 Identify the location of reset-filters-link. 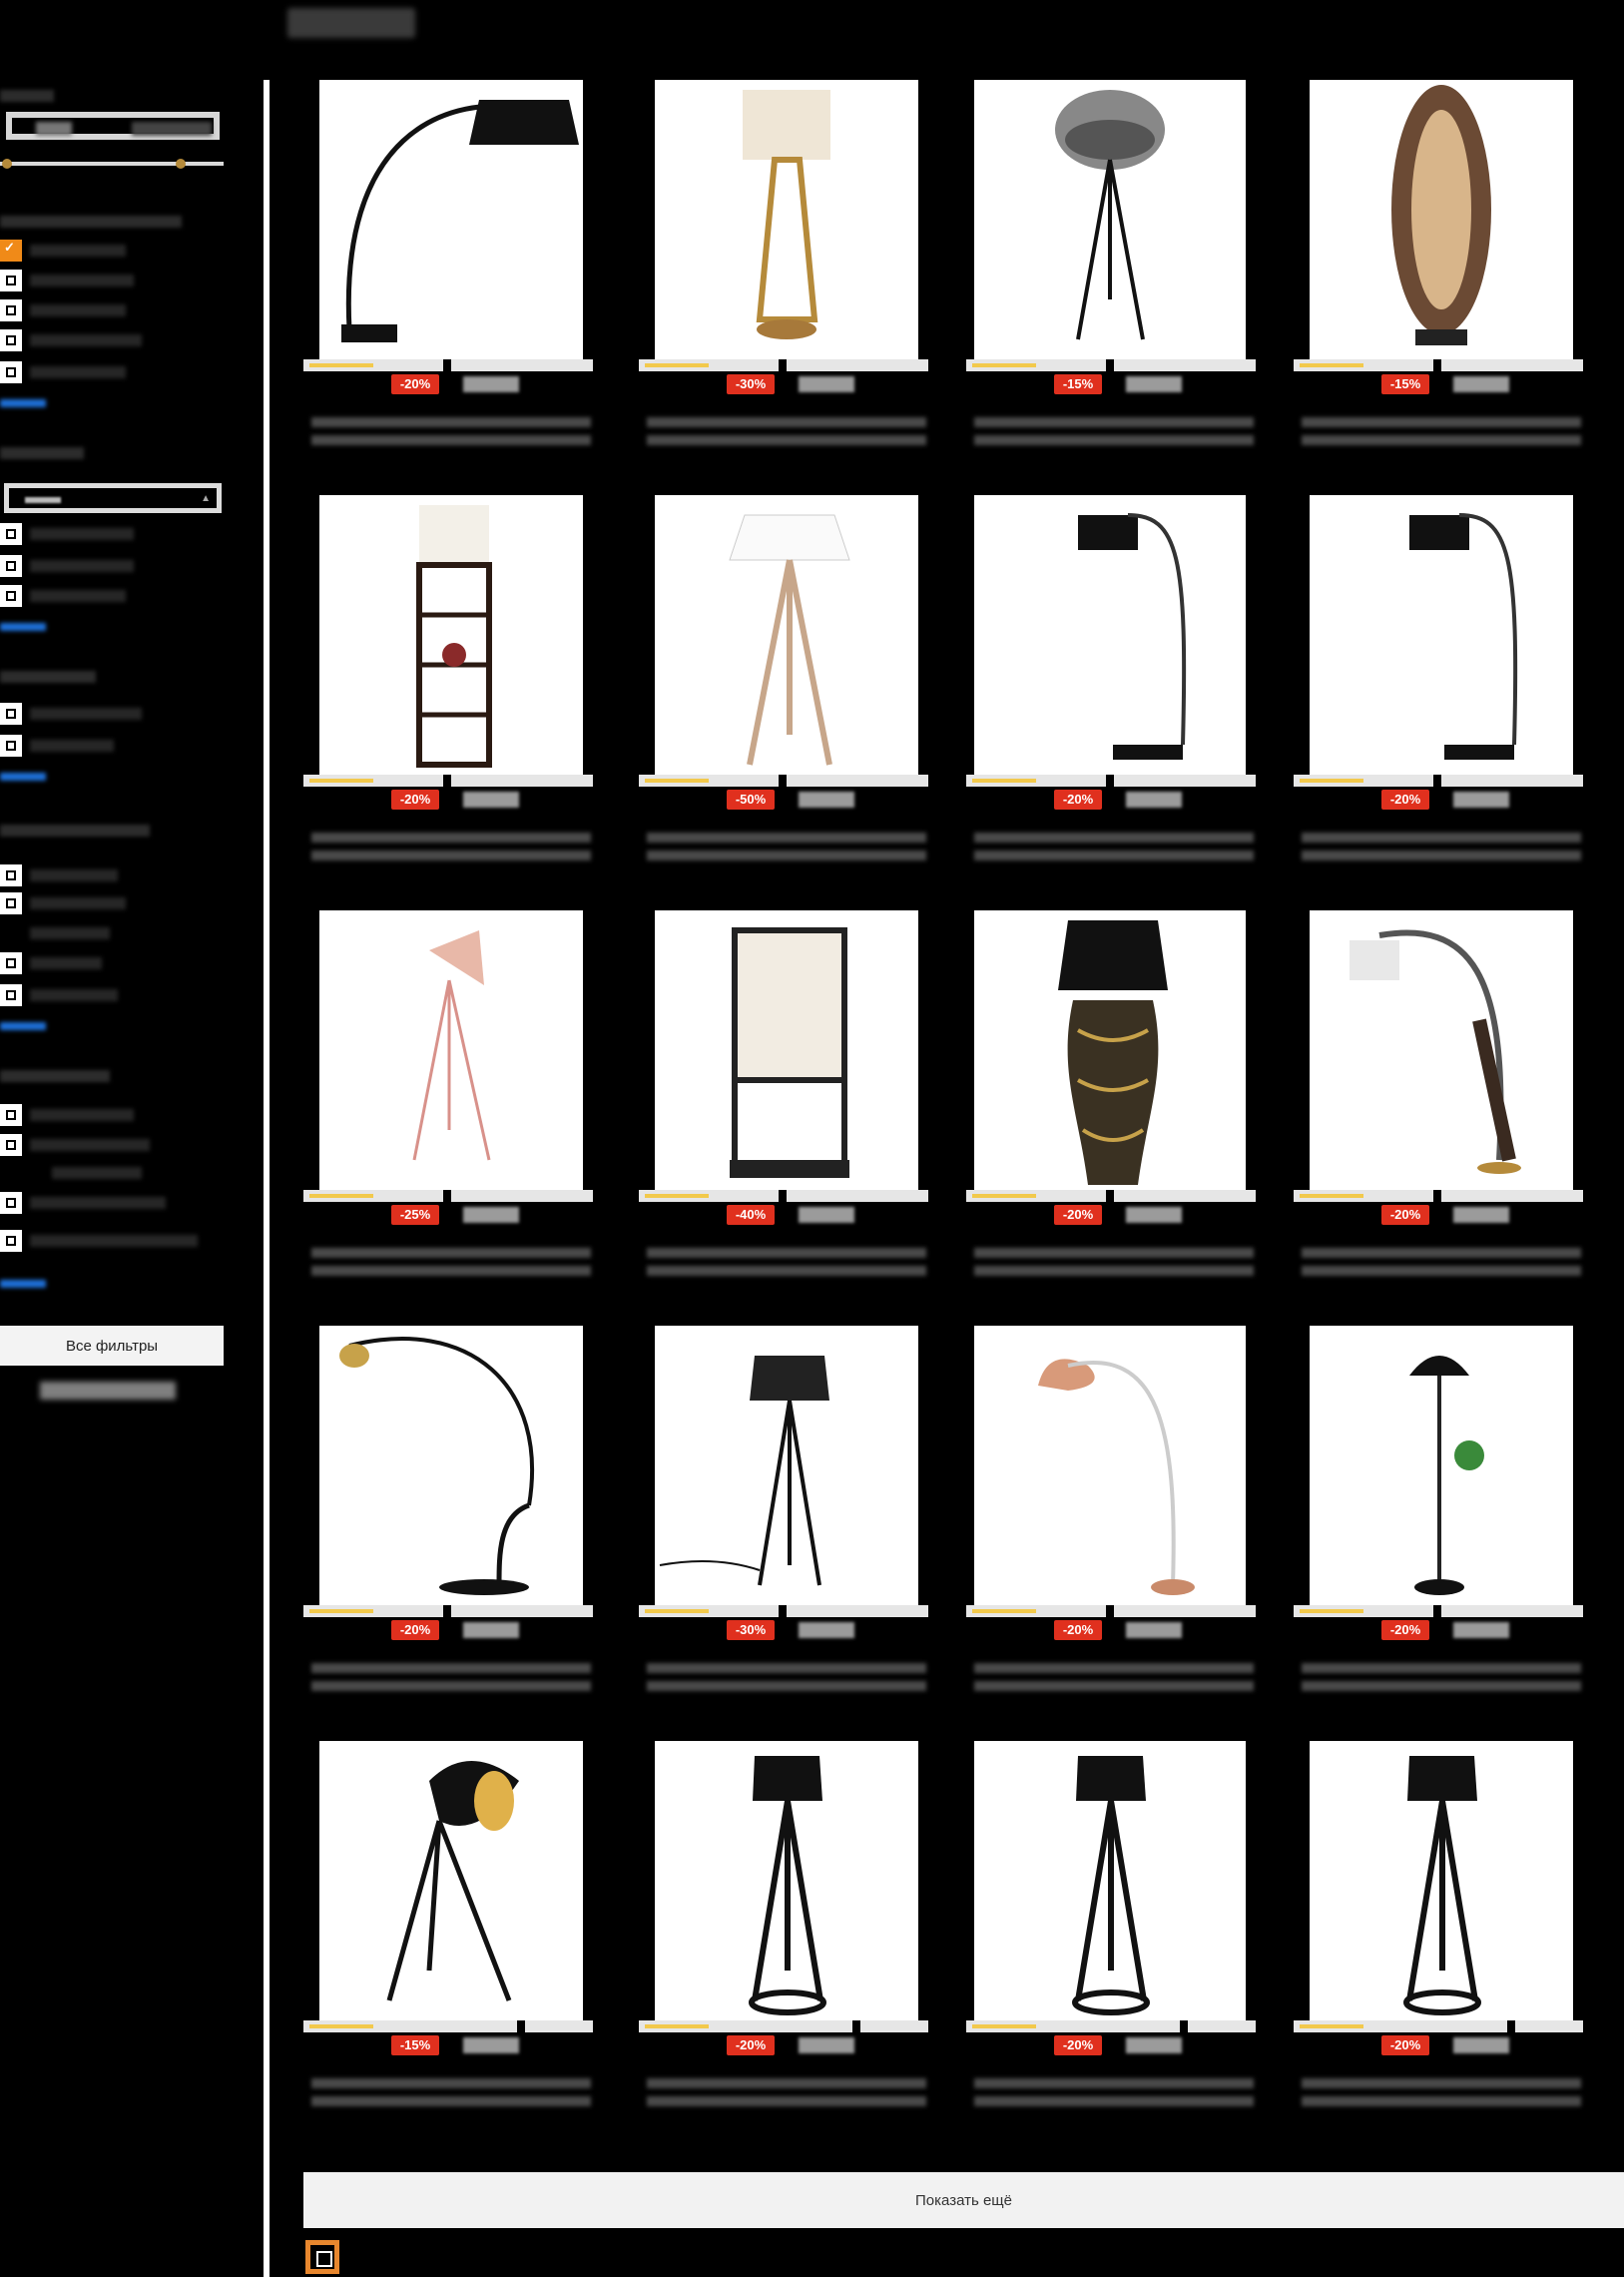
(108, 1391).